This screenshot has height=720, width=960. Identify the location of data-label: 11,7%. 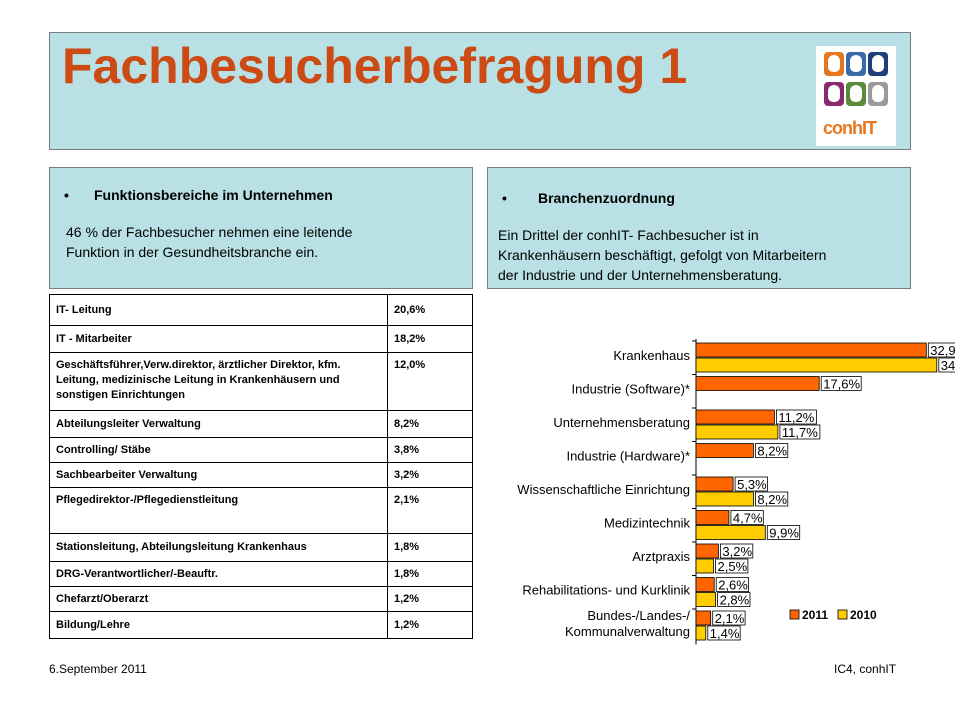
(800, 432).